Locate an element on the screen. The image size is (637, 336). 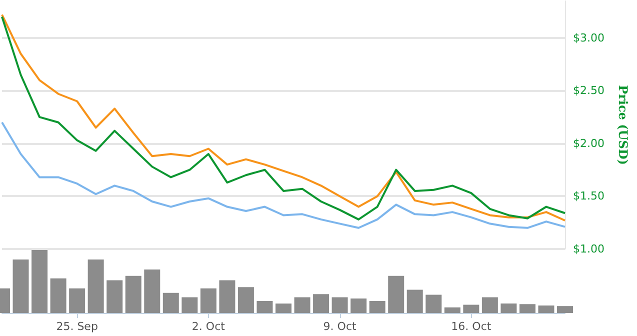
y-tick-label: $1.00 is located at coordinates (588, 249).